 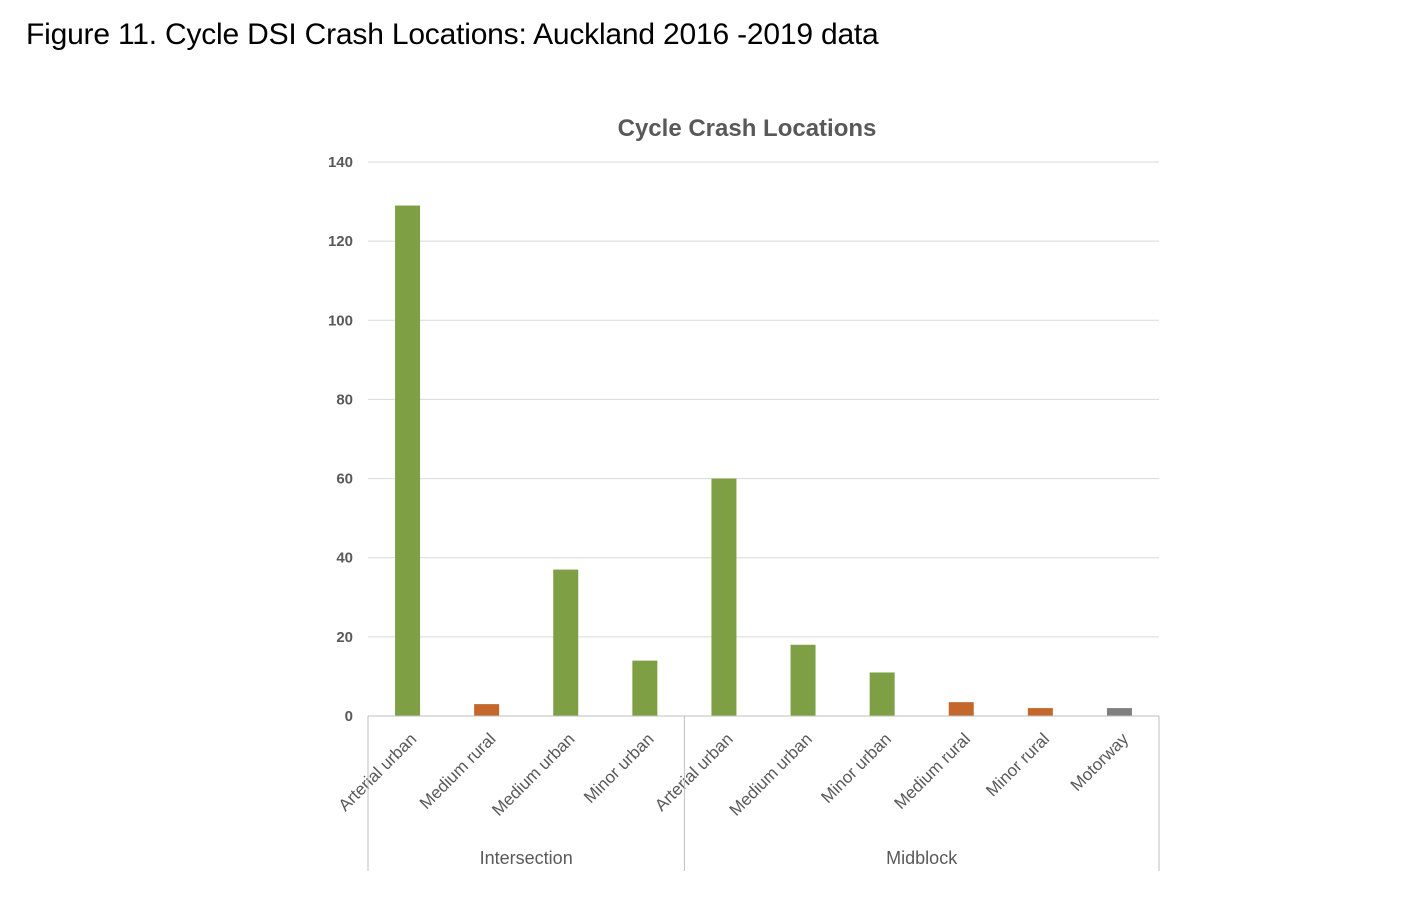 What do you see at coordinates (1017, 764) in the screenshot?
I see `x-tick-label: Minor rural` at bounding box center [1017, 764].